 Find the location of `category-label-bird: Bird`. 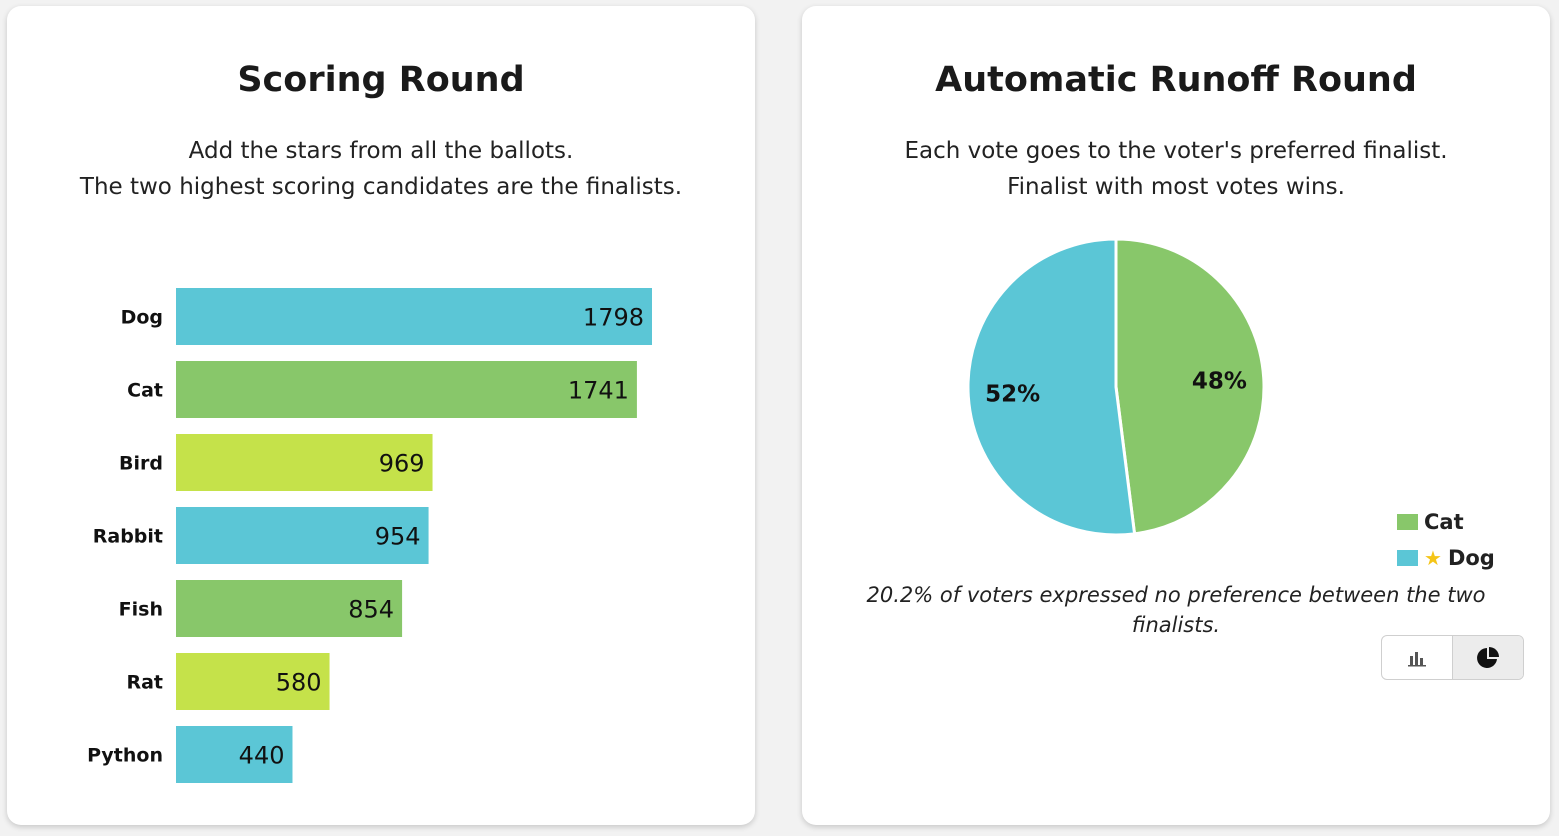

category-label-bird: Bird is located at coordinates (141, 464).